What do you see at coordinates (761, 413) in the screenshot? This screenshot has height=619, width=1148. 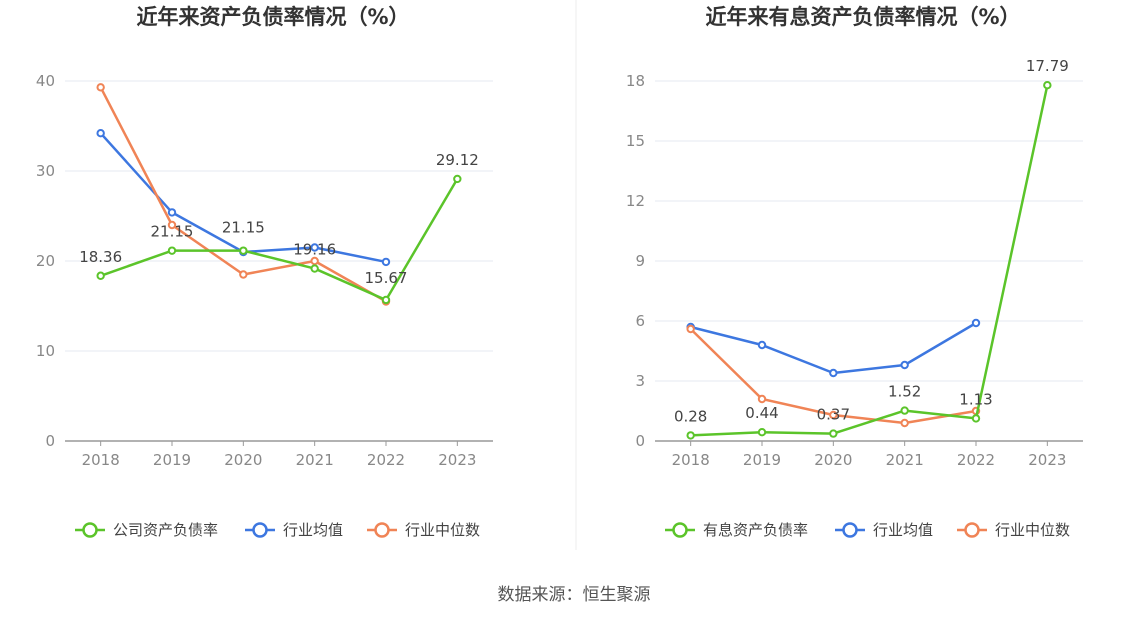 I see `data-label: 0.44` at bounding box center [761, 413].